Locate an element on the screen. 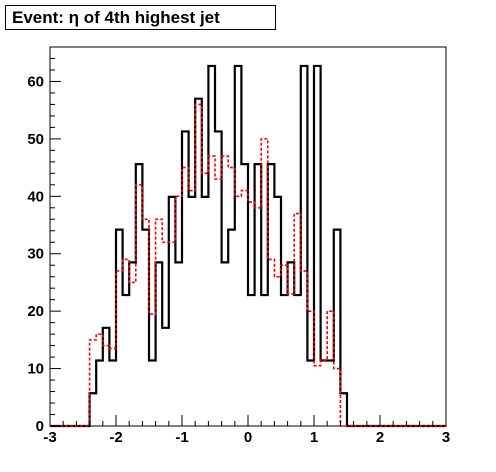 This screenshot has width=496, height=472. y-tick-label: 60 is located at coordinates (35, 81).